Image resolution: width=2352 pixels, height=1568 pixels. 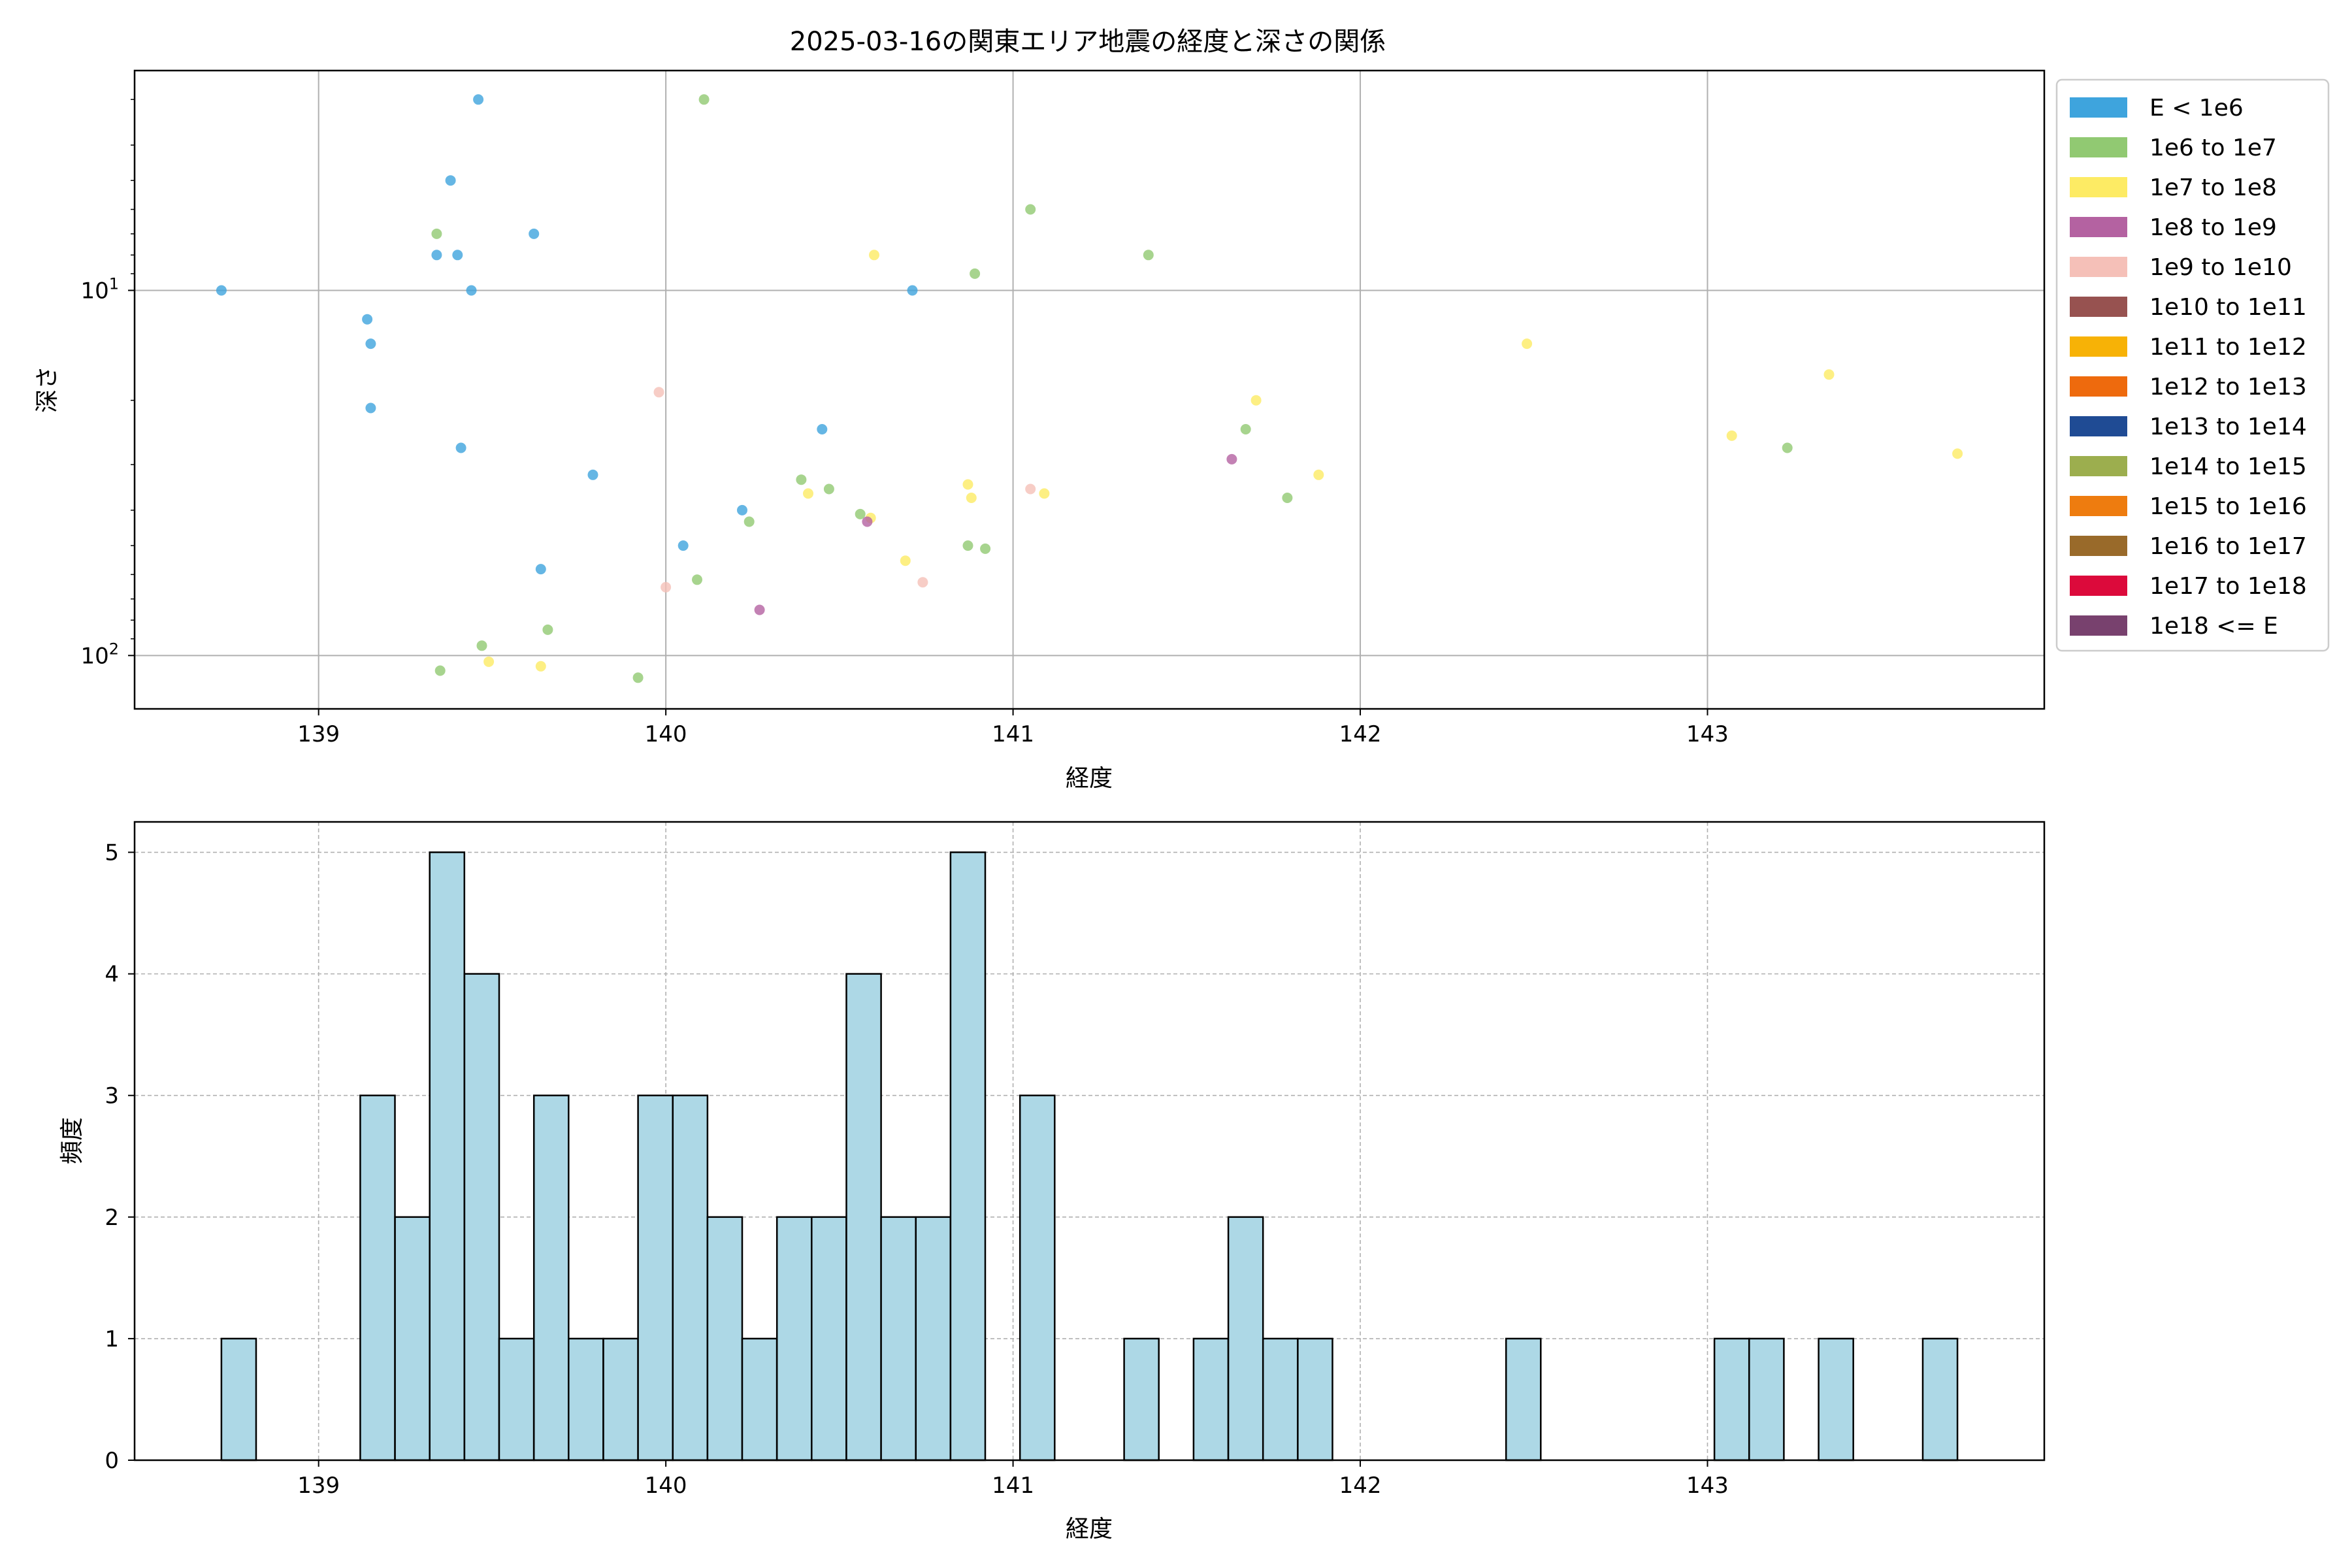 I want to click on histogram-y-tick-label: 2, so click(x=112, y=1218).